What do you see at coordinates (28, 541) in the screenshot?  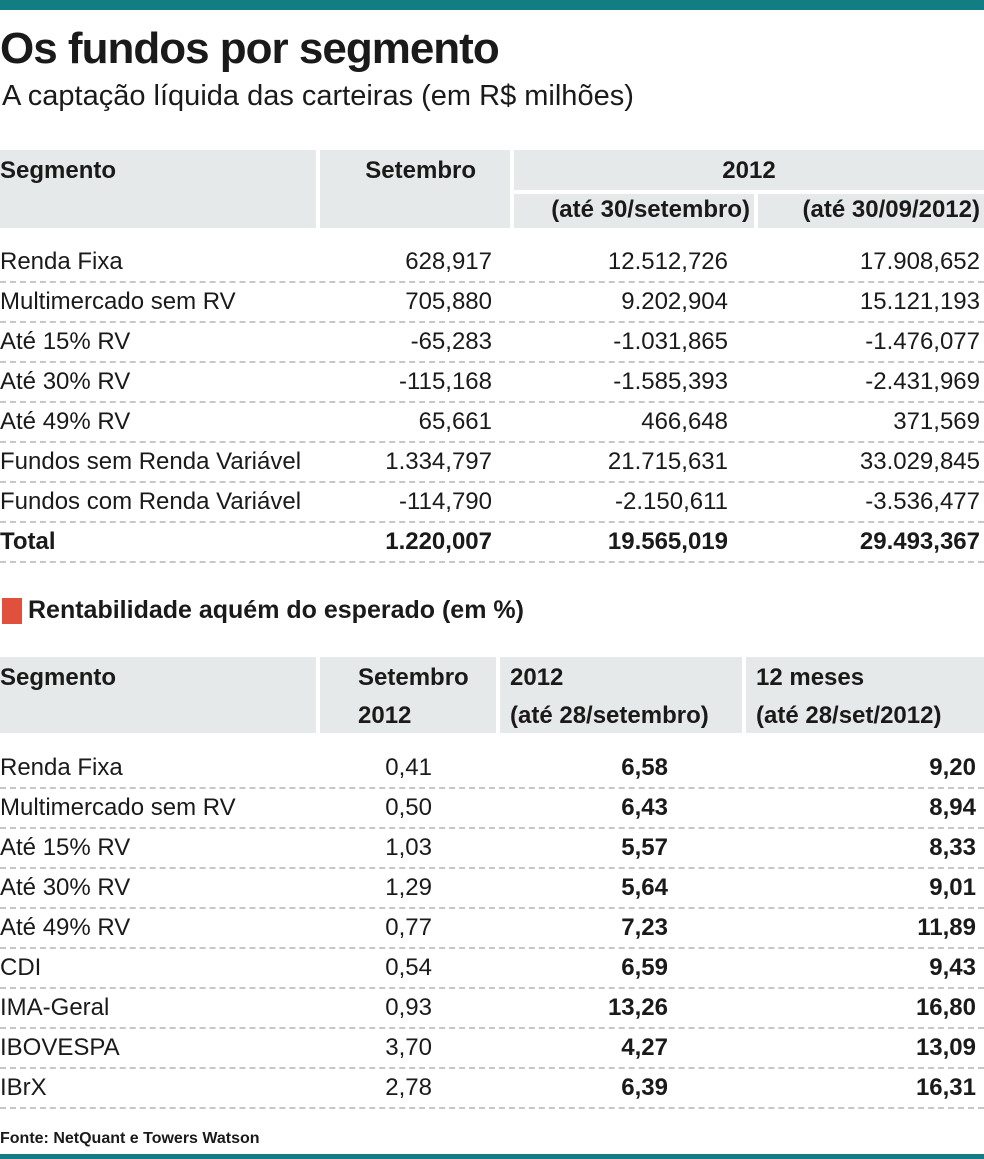 I see `row-label: Total` at bounding box center [28, 541].